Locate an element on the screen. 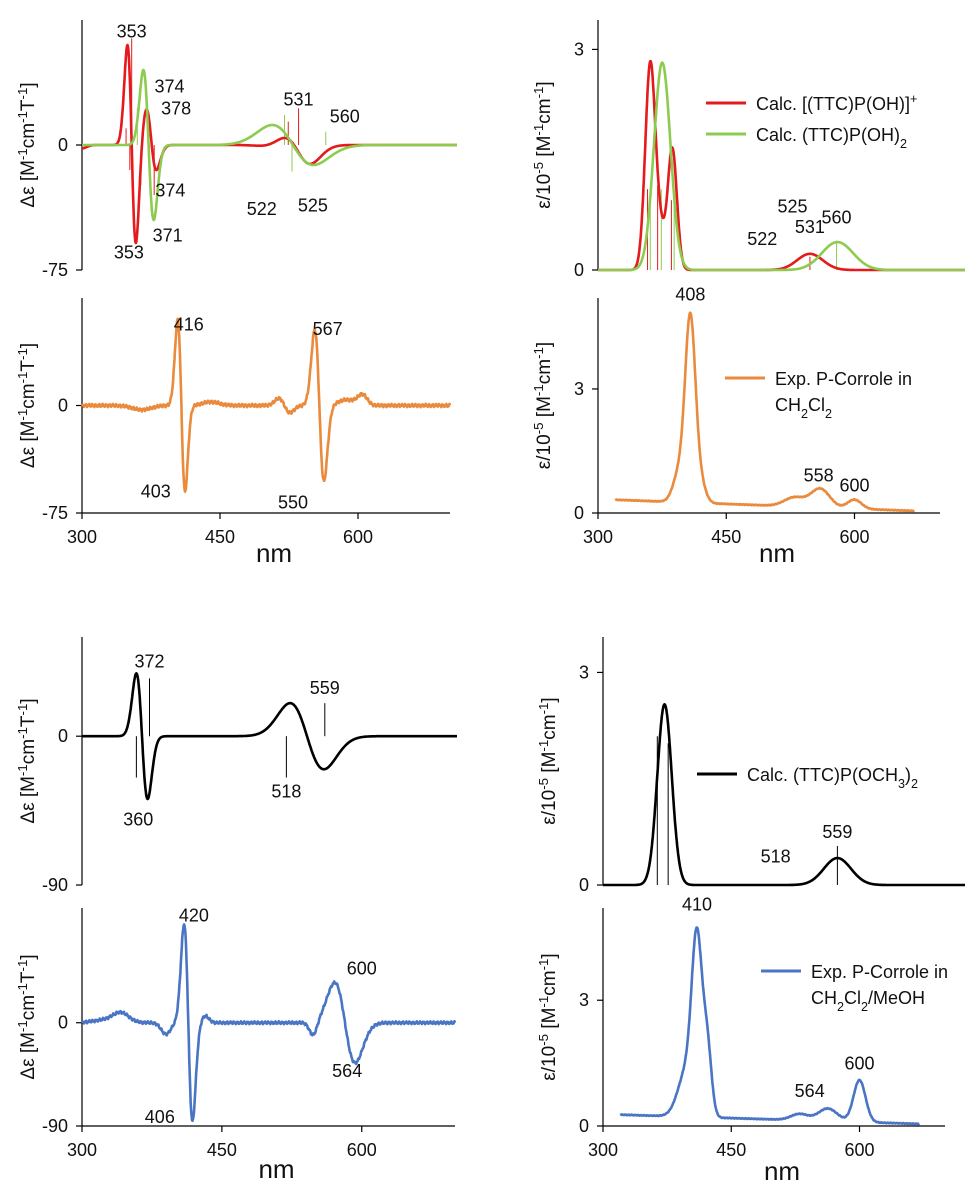 Image resolution: width=965 pixels, height=1193 pixels. legend-label: Calc. (TTC)P(OCH3)2 is located at coordinates (832, 778).